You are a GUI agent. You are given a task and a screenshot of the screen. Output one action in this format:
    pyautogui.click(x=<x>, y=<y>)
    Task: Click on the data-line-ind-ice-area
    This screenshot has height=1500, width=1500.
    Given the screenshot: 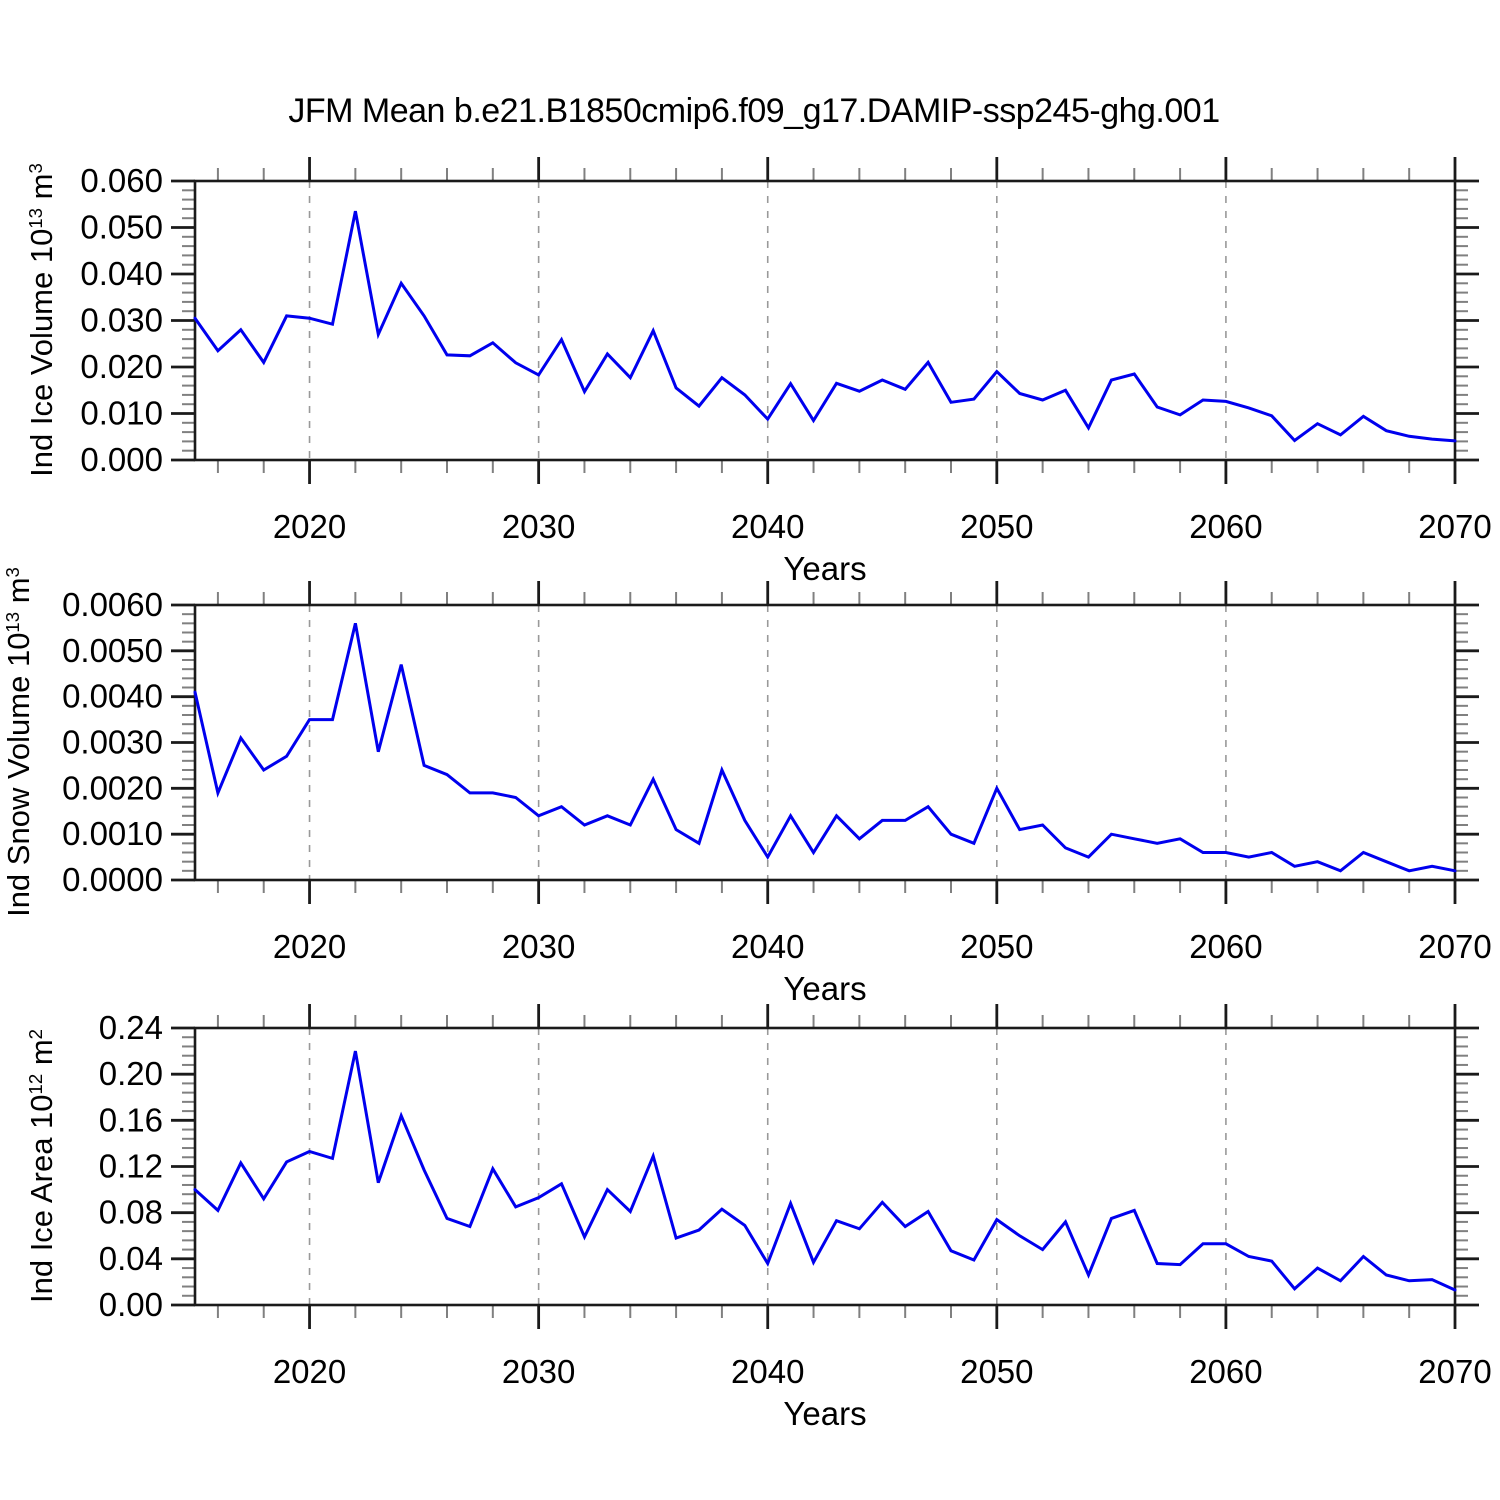 What is the action you would take?
    pyautogui.click(x=825, y=1171)
    